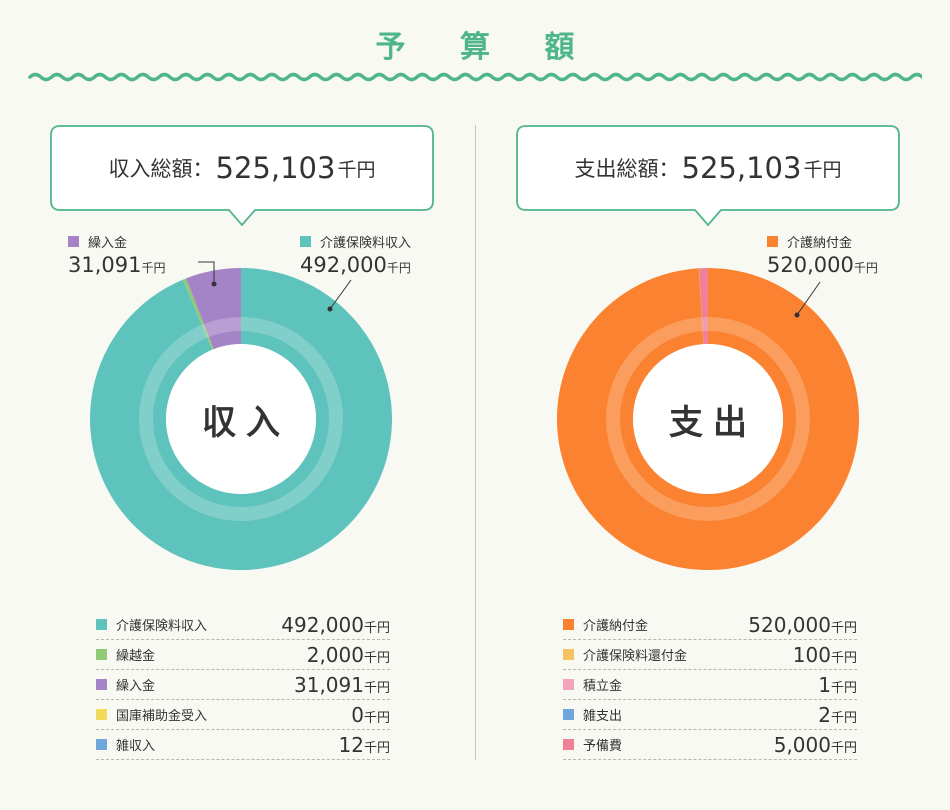 Image resolution: width=950 pixels, height=810 pixels. What do you see at coordinates (789, 624) in the screenshot?
I see `item-amount: 520,000` at bounding box center [789, 624].